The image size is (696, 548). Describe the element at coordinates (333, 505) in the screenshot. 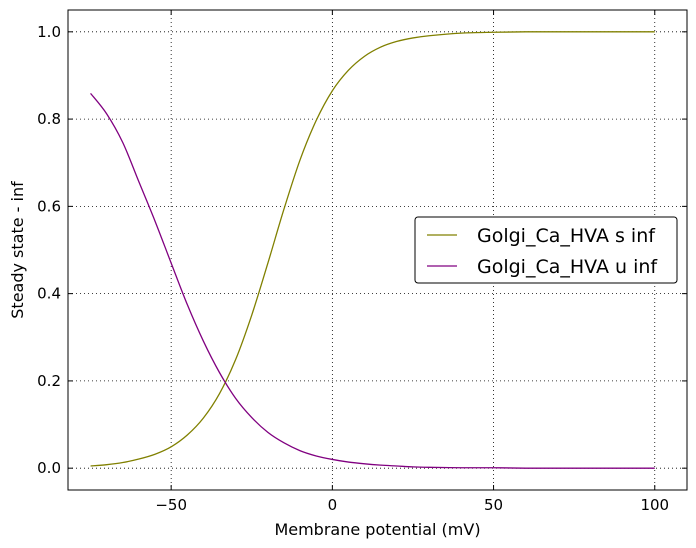

I see `x-tick-label: 0` at that location.